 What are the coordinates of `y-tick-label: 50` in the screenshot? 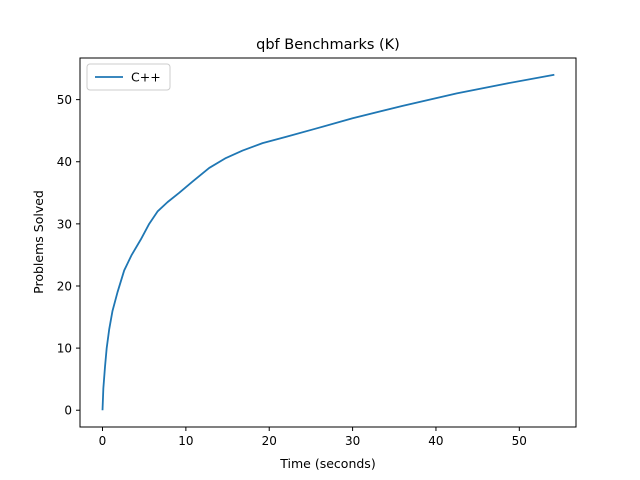 It's located at (64, 100).